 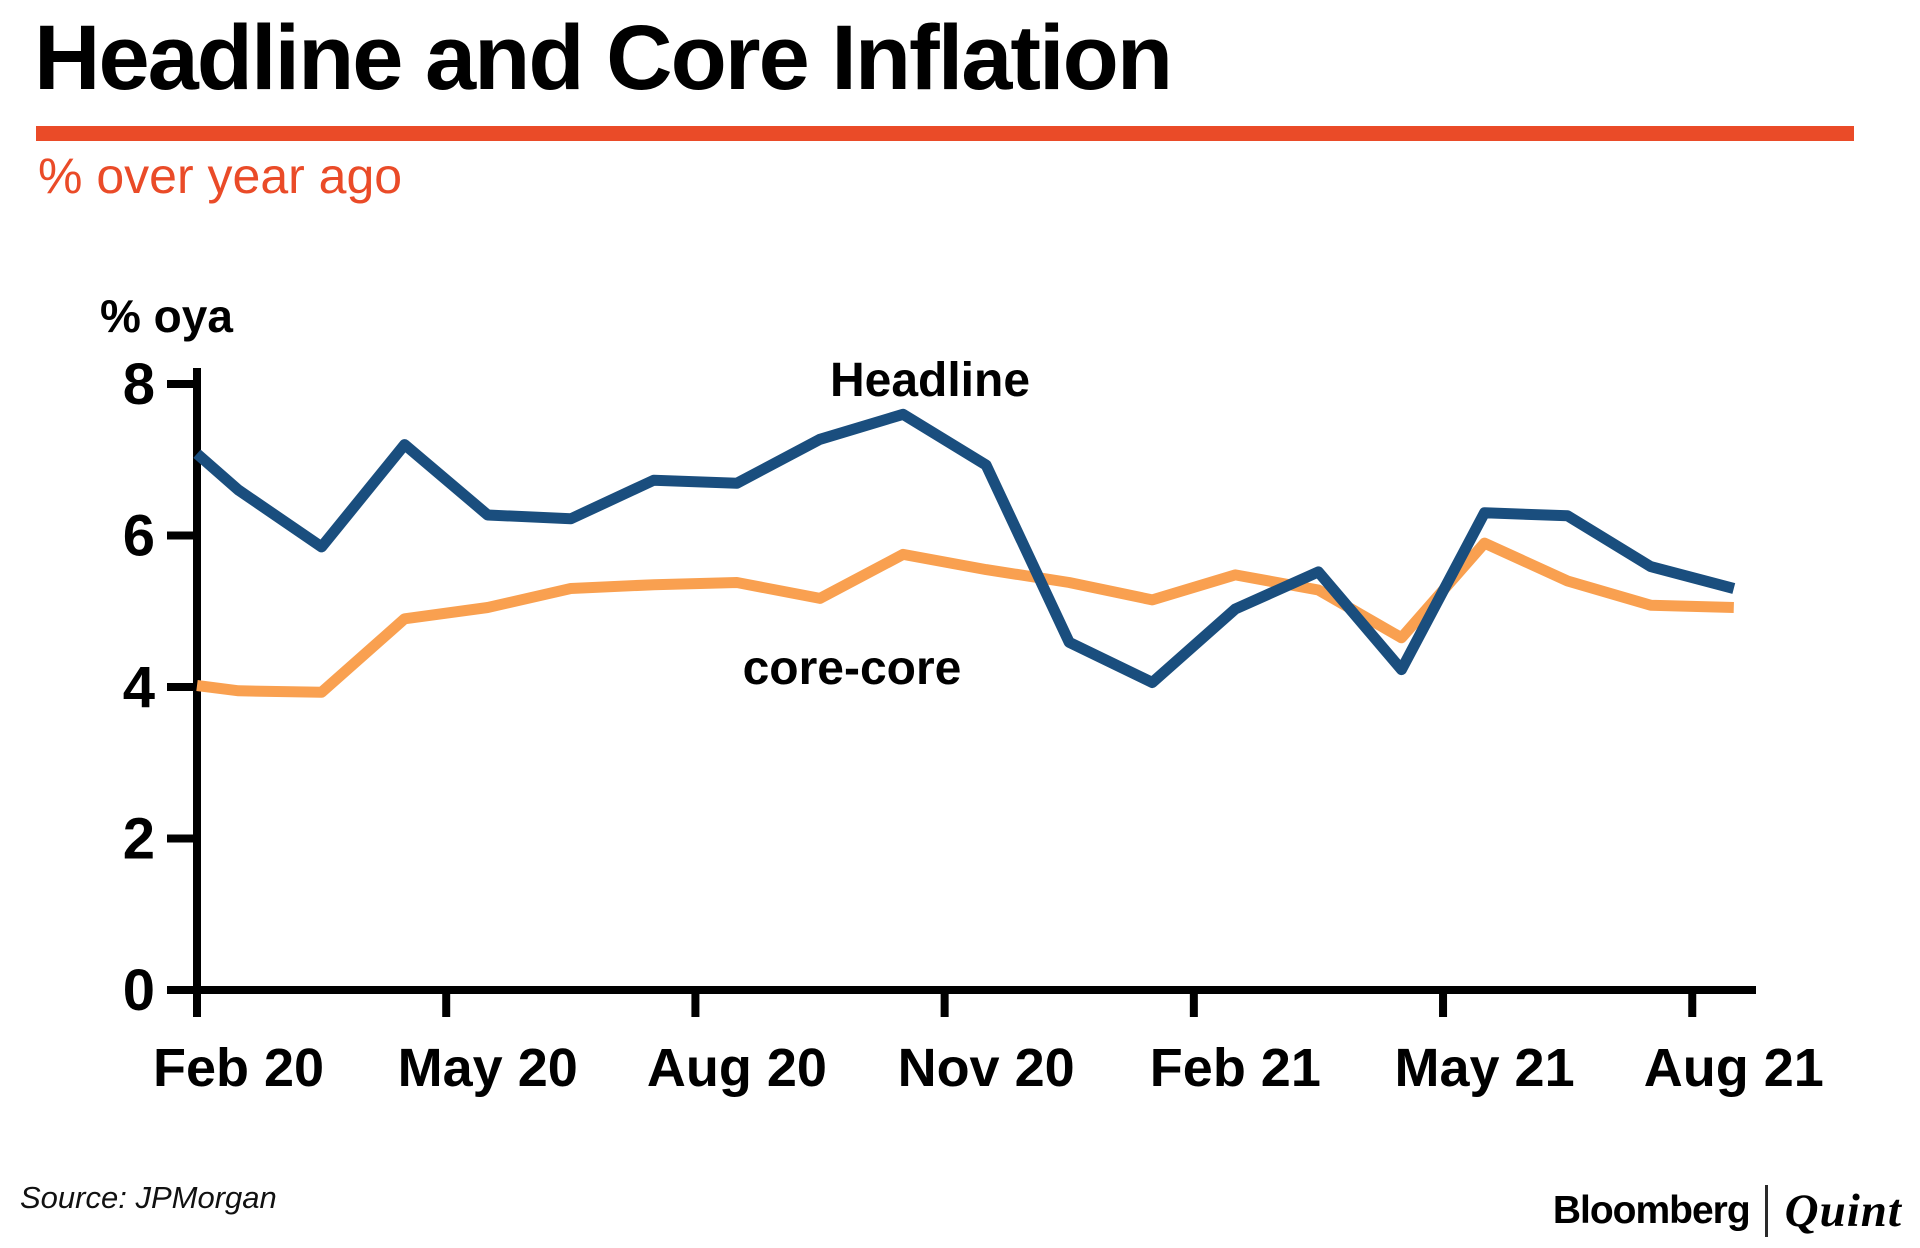 What do you see at coordinates (930, 380) in the screenshot?
I see `headline-series-label: Headline` at bounding box center [930, 380].